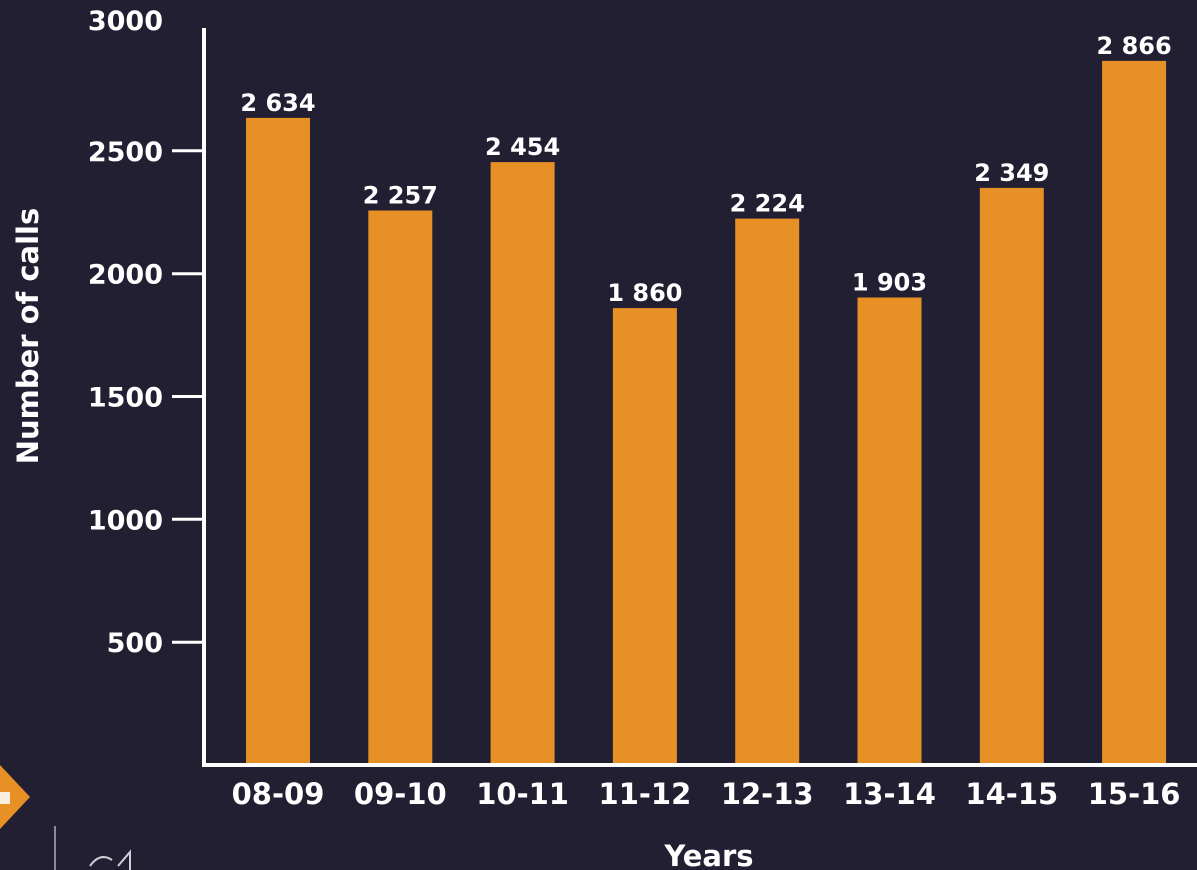 This screenshot has width=1197, height=870. What do you see at coordinates (708, 854) in the screenshot?
I see `x-axis-title: Years` at bounding box center [708, 854].